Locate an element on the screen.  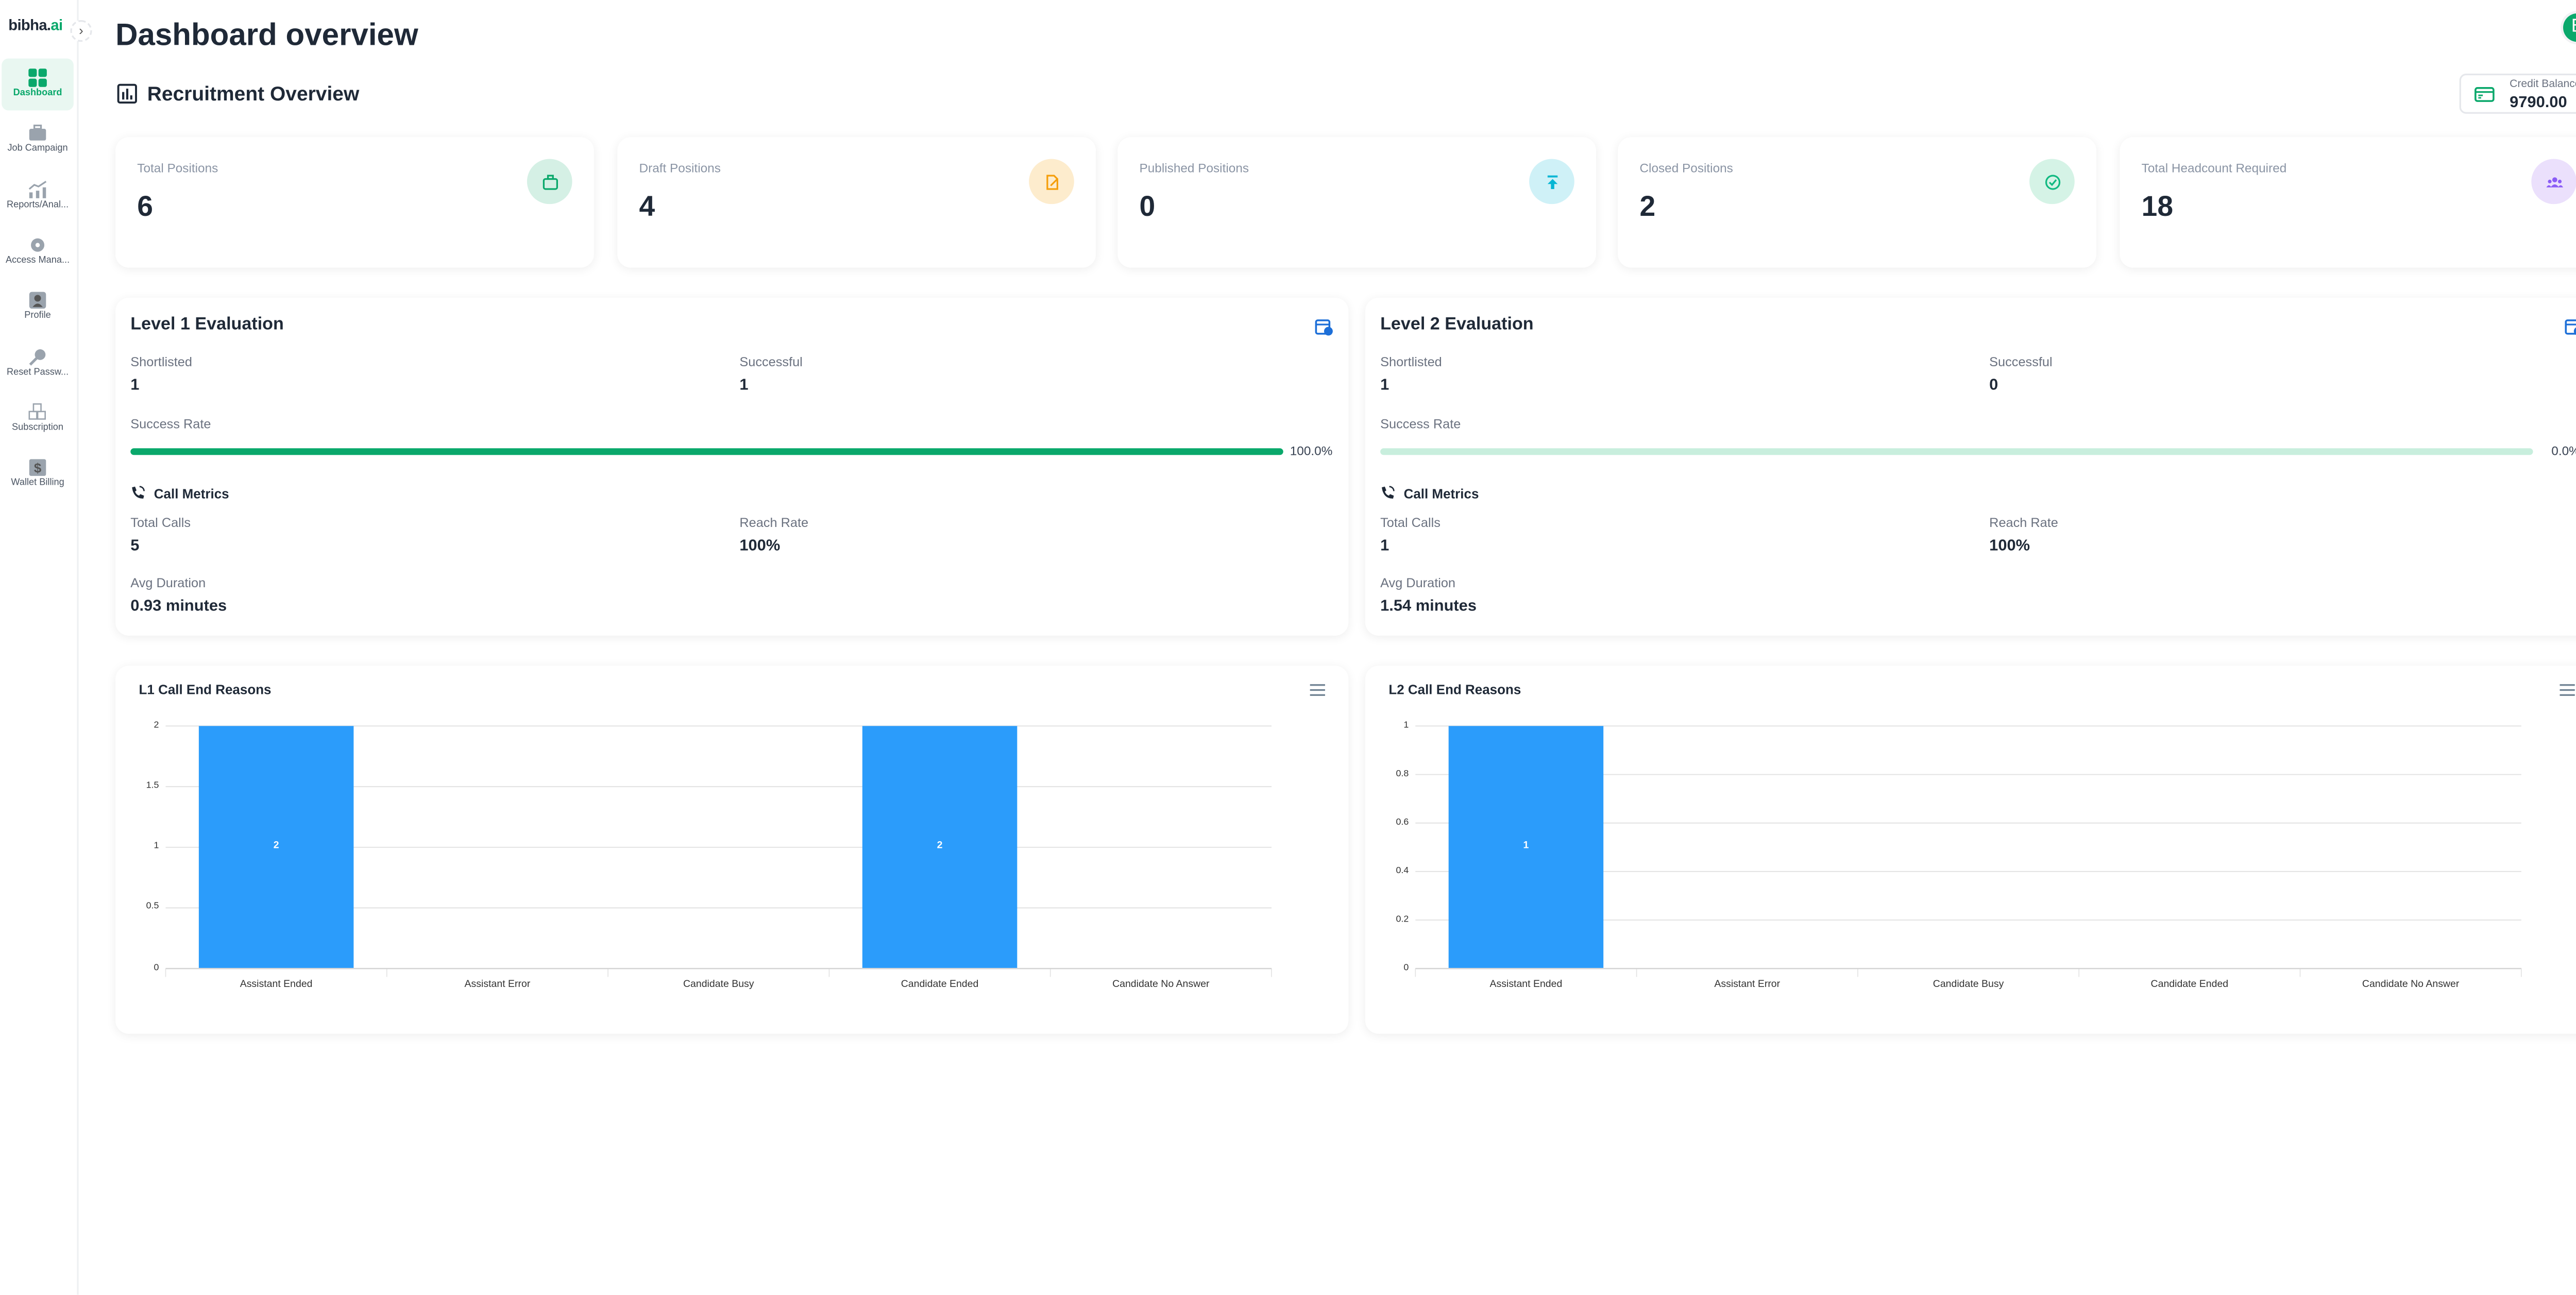
sidebar-item-subscription: Subscription is located at coordinates (38, 419).